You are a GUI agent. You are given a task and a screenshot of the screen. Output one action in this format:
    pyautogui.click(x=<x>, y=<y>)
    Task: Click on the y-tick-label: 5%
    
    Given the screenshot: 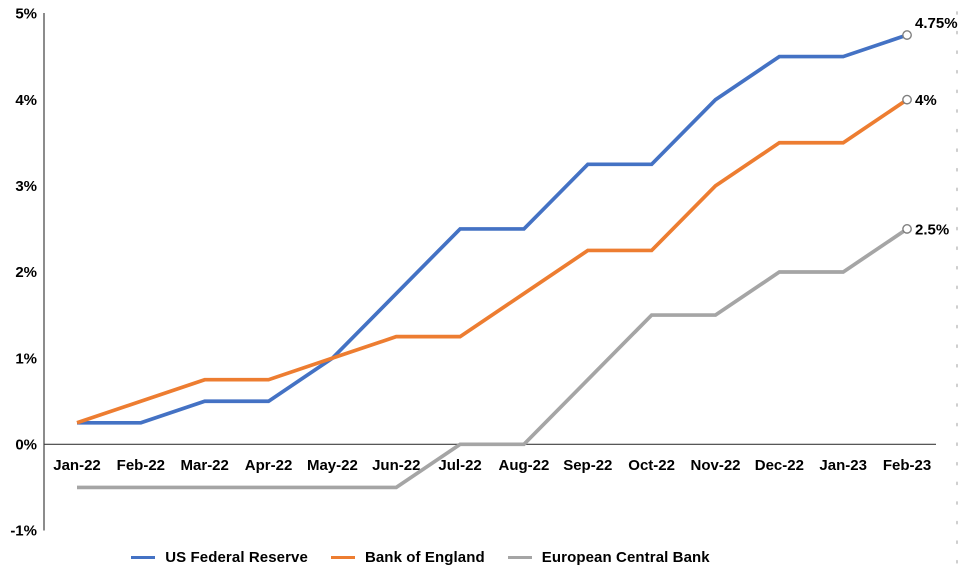 What is the action you would take?
    pyautogui.click(x=26, y=14)
    